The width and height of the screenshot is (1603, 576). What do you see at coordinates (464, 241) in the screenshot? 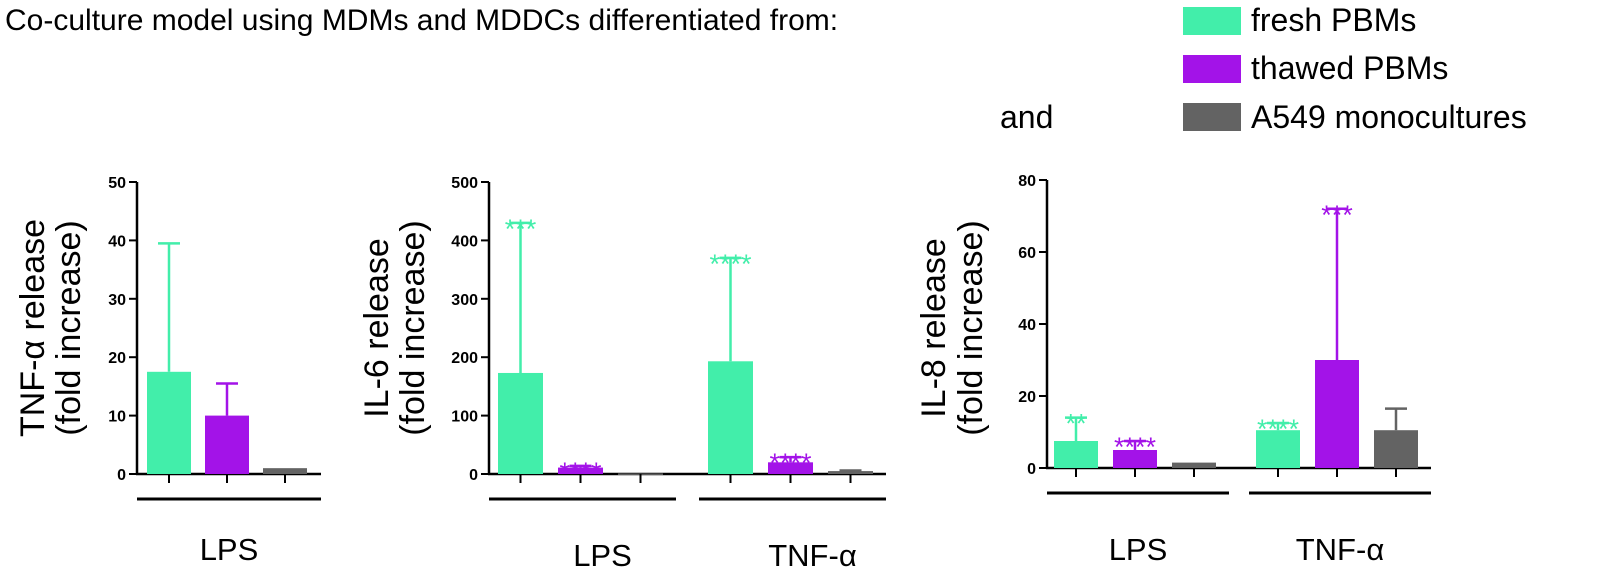
I see `y-tick-label: 400` at bounding box center [464, 241].